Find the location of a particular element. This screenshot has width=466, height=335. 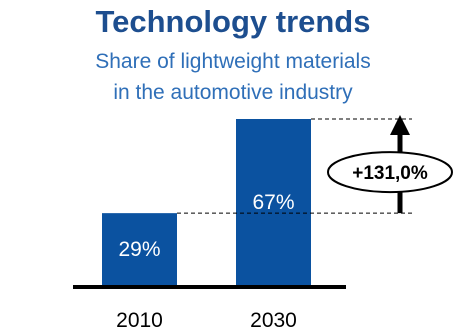

bar-value-label-2030: 67% is located at coordinates (273, 202).